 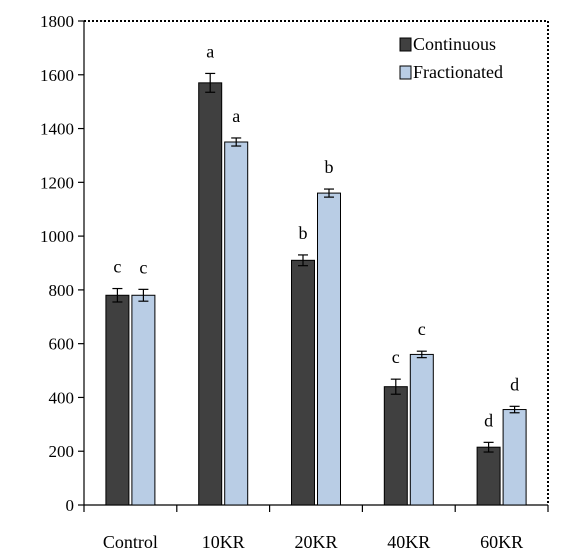 I want to click on bar-continuous-60kr, so click(x=488, y=476).